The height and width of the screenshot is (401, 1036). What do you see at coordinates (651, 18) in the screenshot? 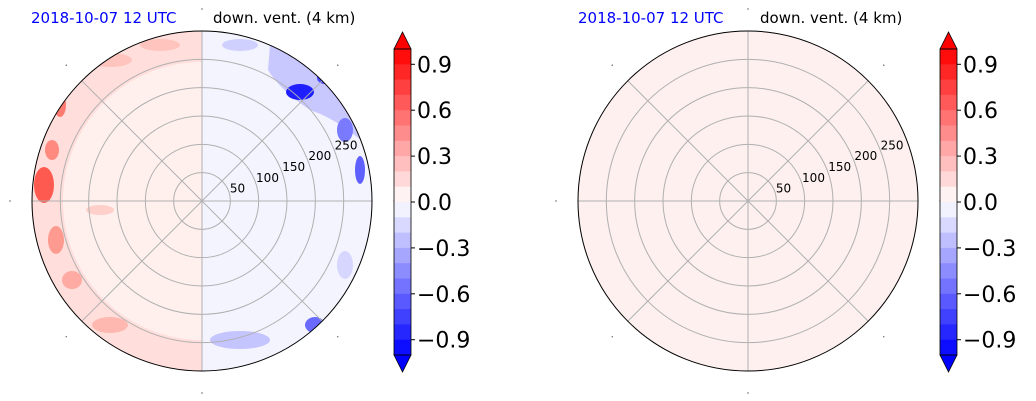
I see `right-title-date: 2018-10-07 12 UTC` at bounding box center [651, 18].